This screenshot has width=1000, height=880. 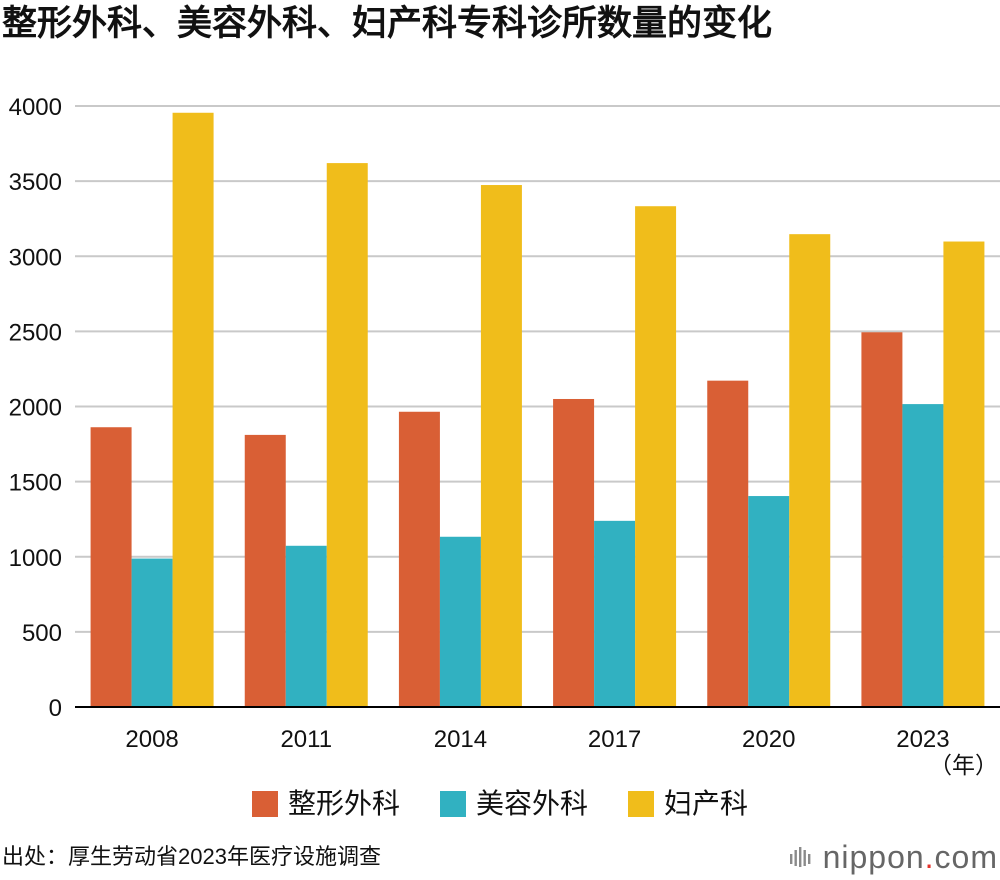 What do you see at coordinates (55, 708) in the screenshot?
I see `y-tick-label: 0` at bounding box center [55, 708].